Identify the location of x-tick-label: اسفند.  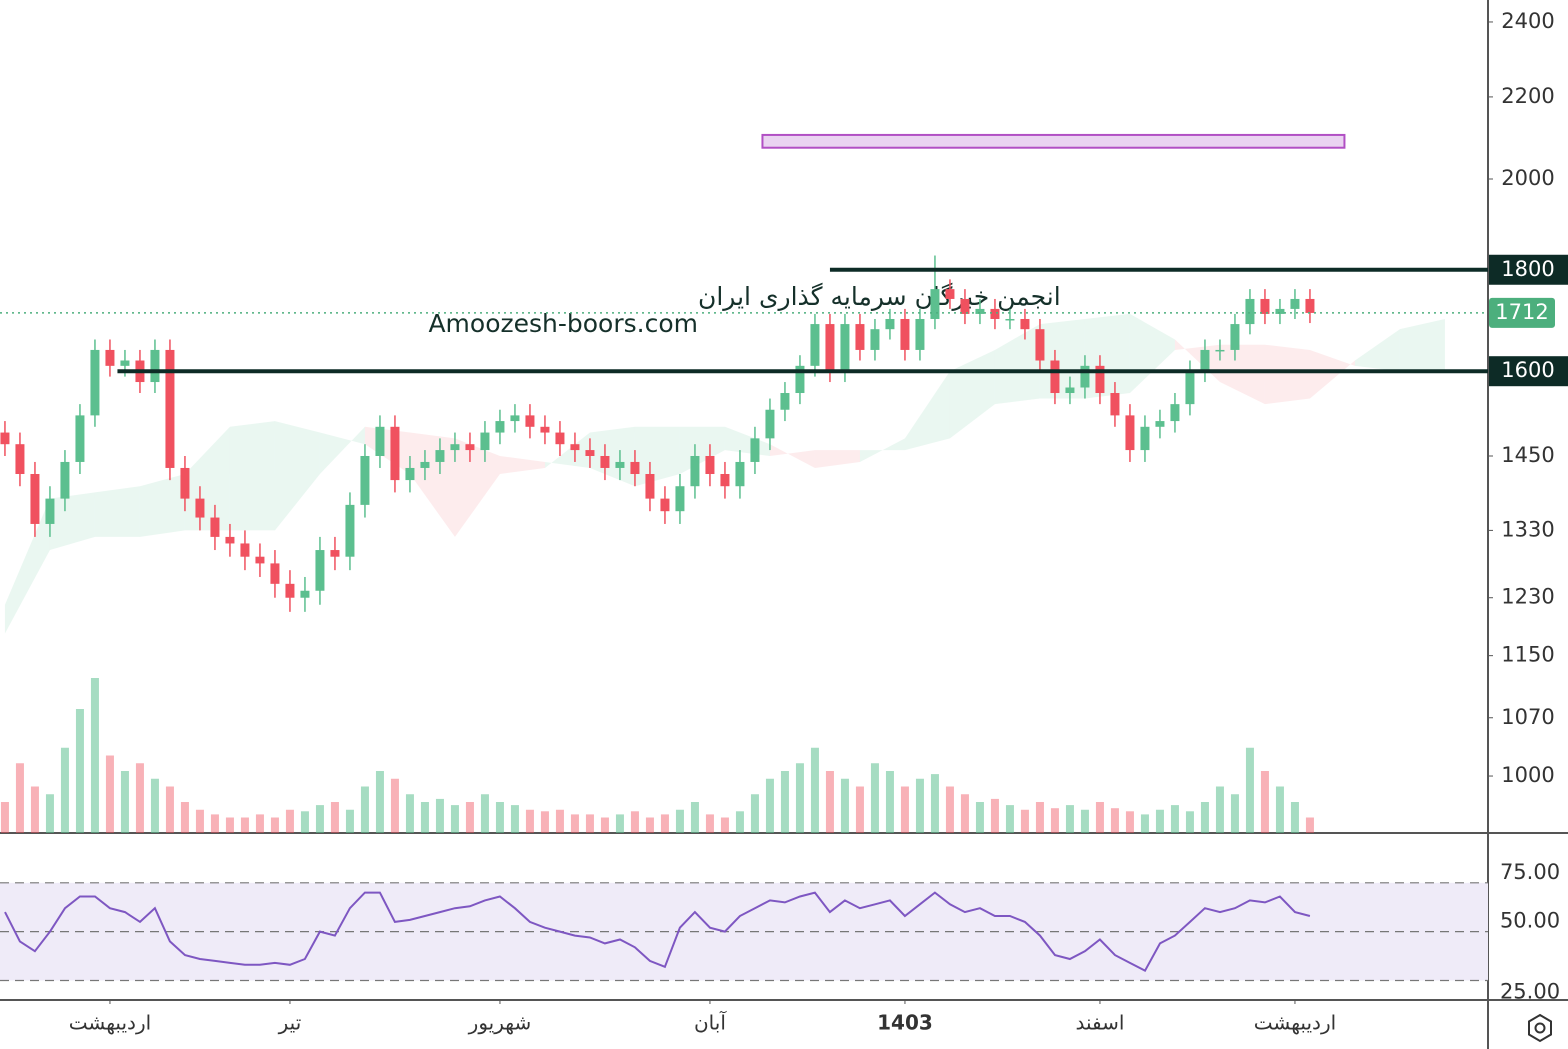
(1099, 1023).